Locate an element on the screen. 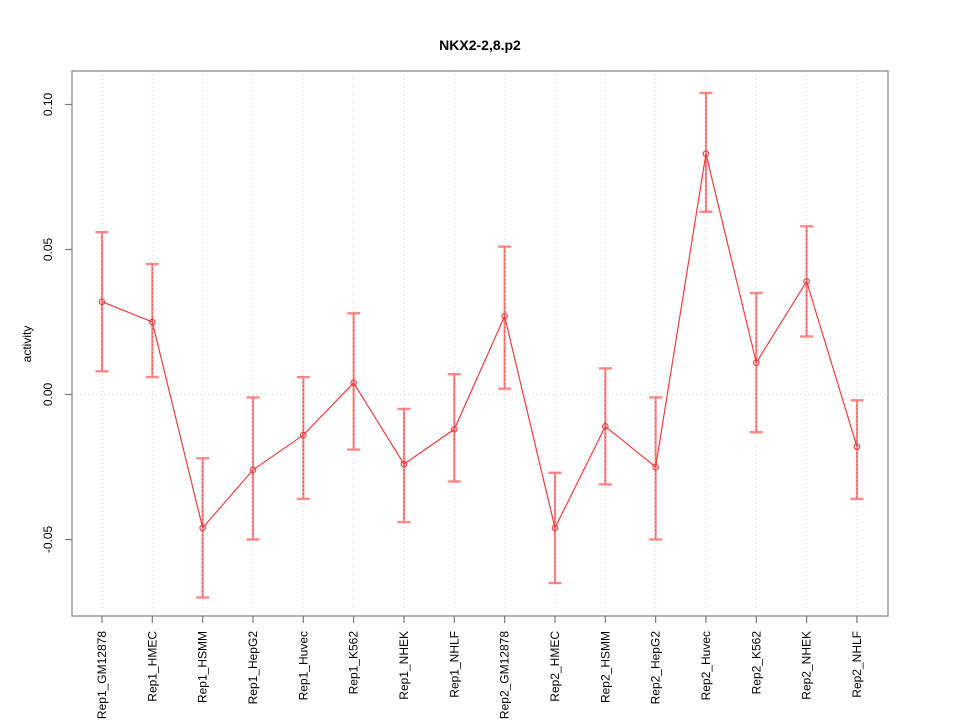 This screenshot has height=720, width=960. y-tick-label: 0.00 is located at coordinates (48, 394).